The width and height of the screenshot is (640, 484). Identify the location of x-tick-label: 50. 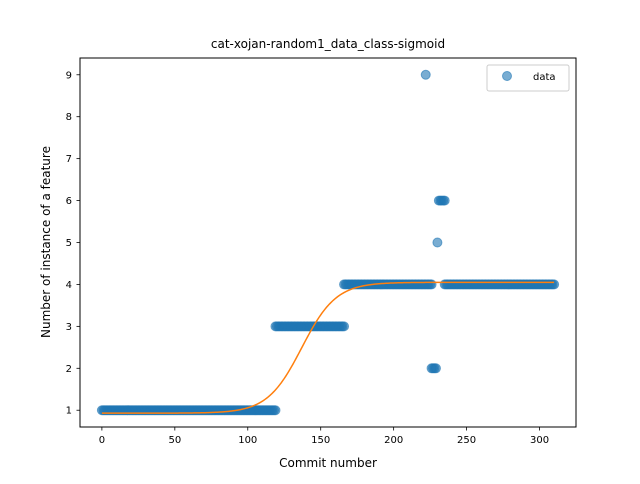
(174, 440).